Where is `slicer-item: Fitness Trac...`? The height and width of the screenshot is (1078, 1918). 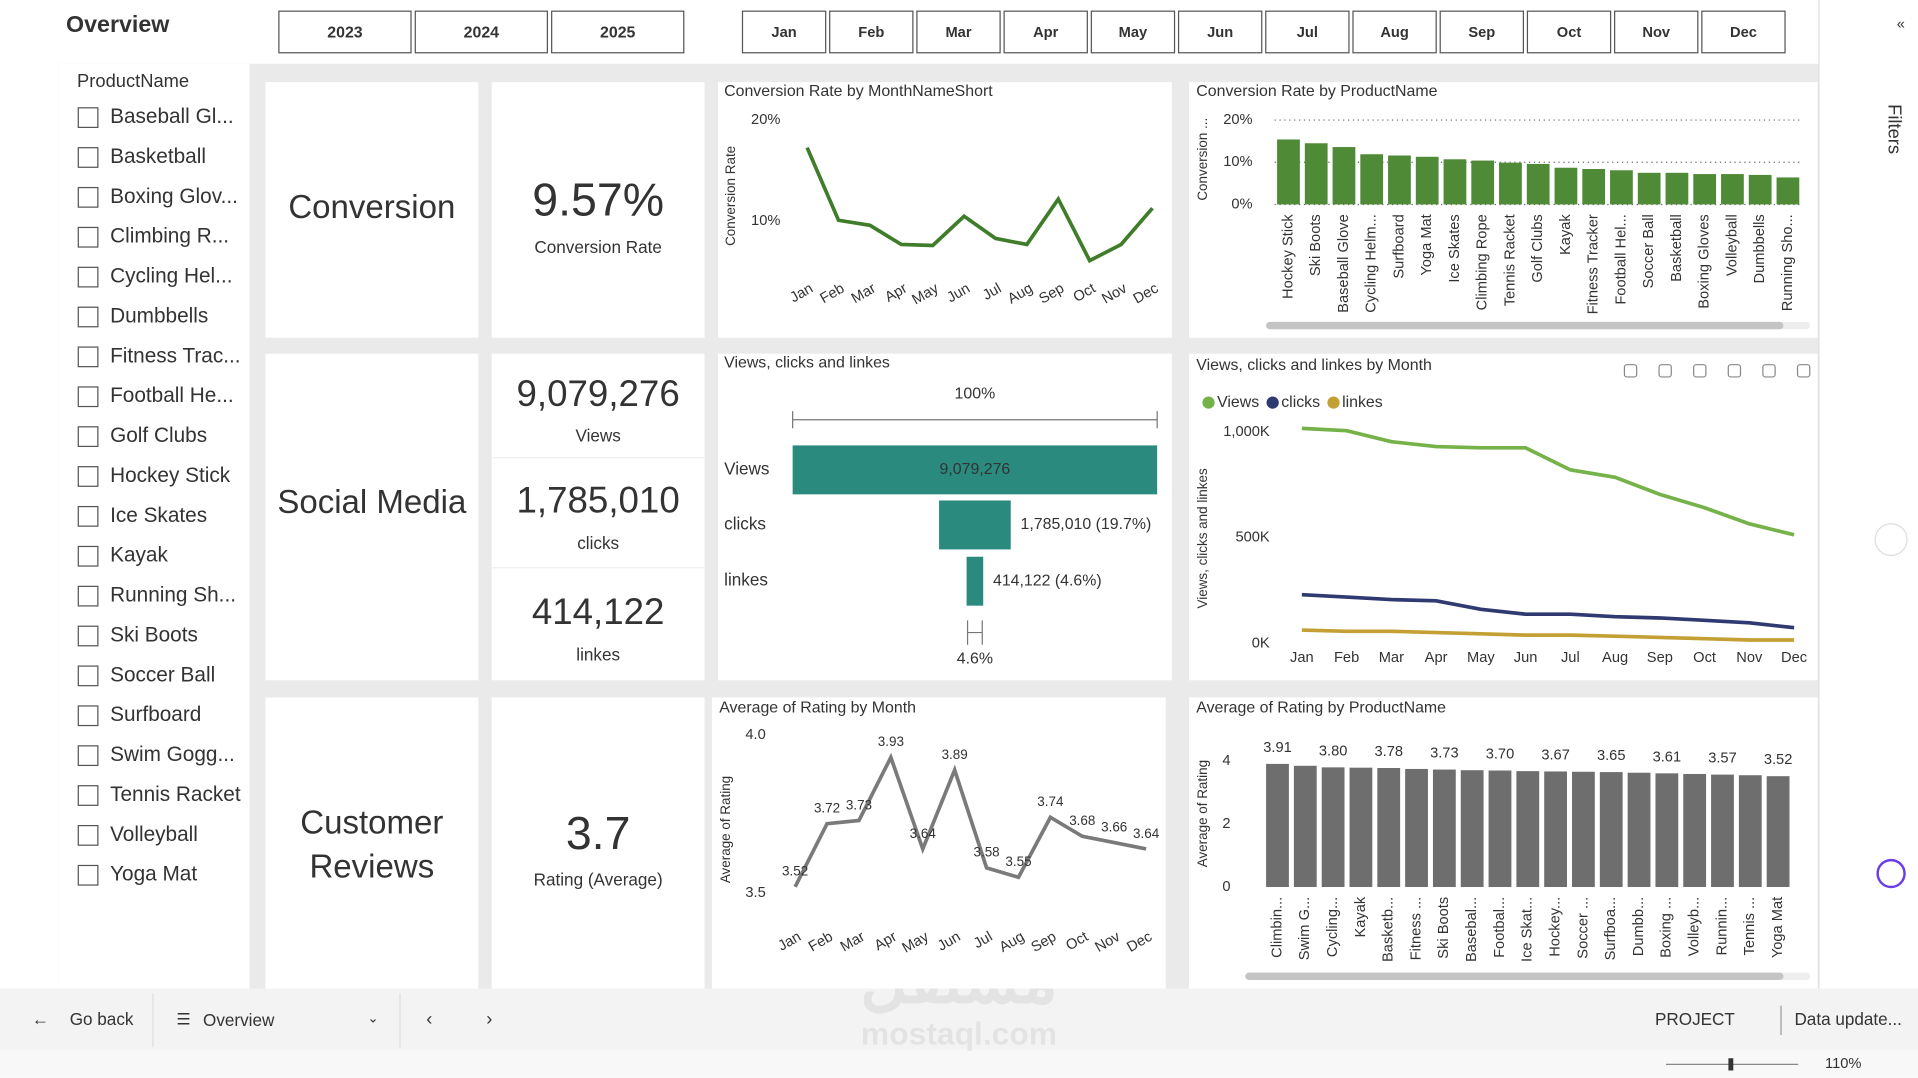 slicer-item: Fitness Trac... is located at coordinates (175, 355).